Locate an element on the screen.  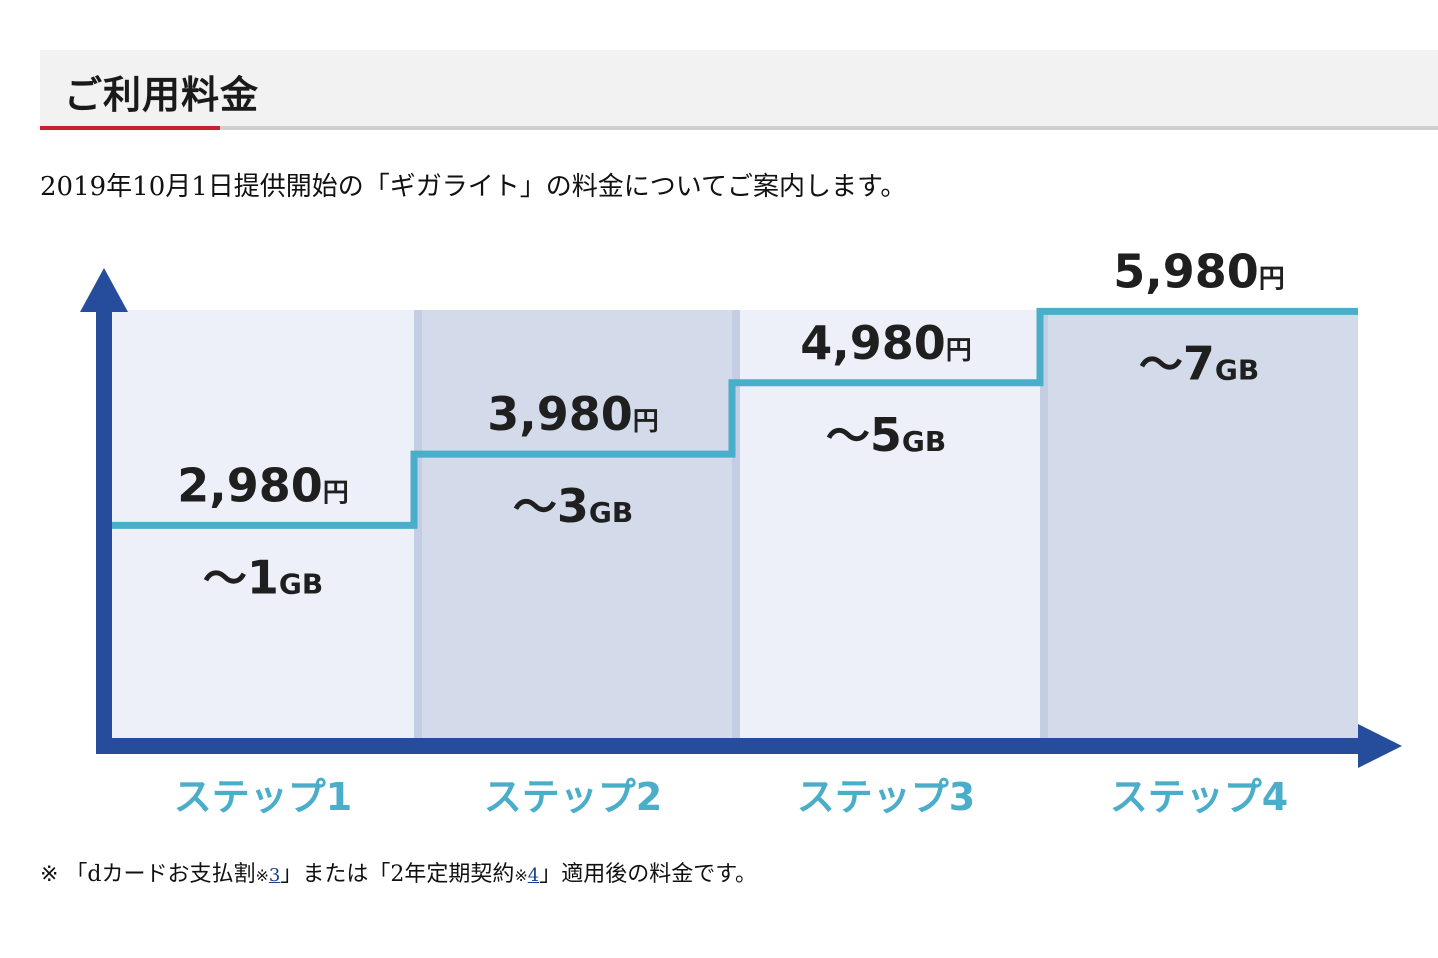
x-tick-label: ステップ3 is located at coordinates (886, 797).